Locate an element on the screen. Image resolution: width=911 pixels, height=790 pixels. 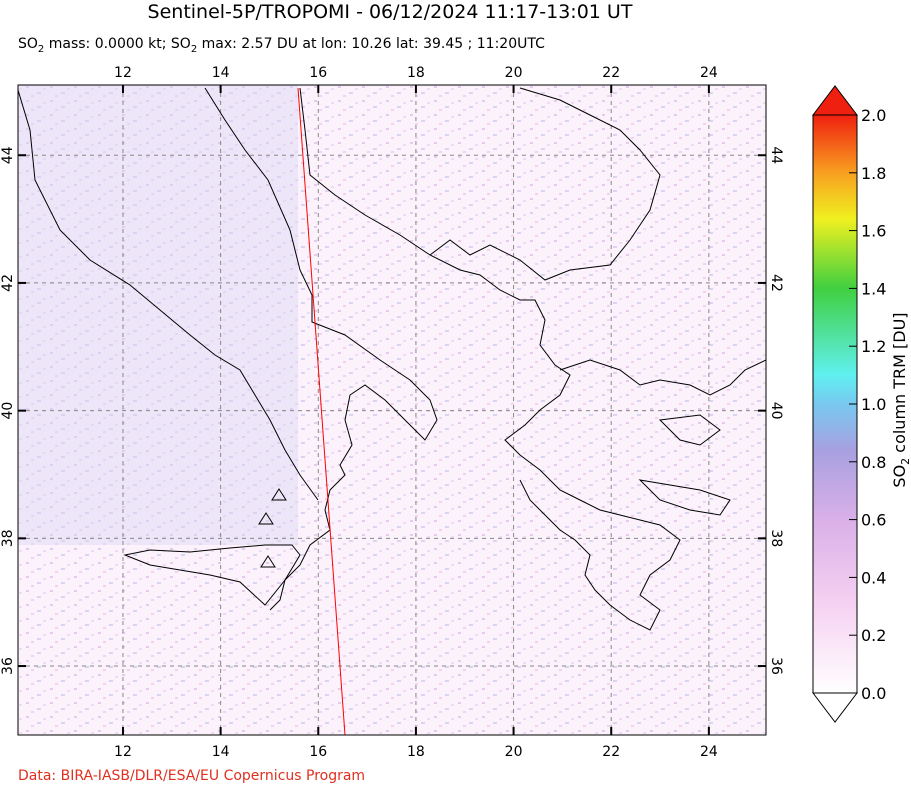
swath-edge is located at coordinates (321, 411).